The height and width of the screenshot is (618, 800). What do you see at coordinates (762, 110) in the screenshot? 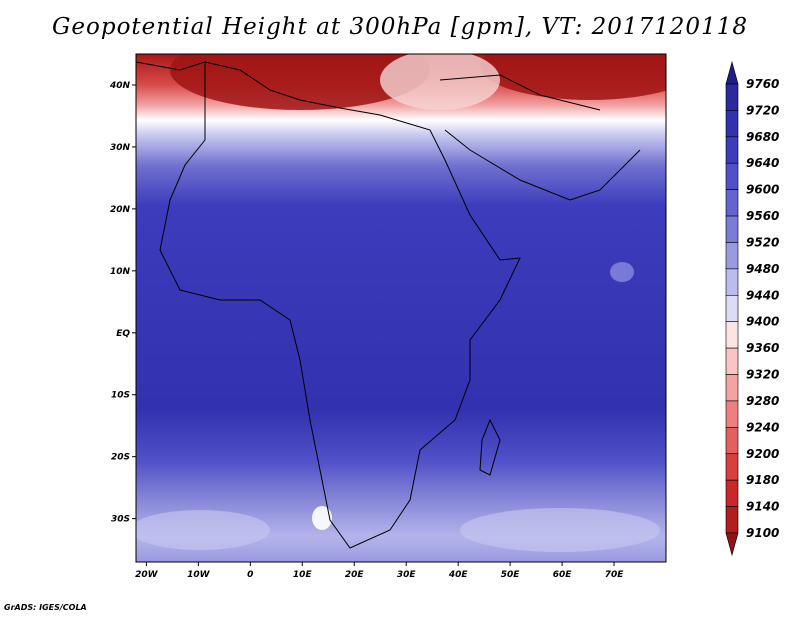
I see `colorbar-level-label: 9720` at bounding box center [762, 110].